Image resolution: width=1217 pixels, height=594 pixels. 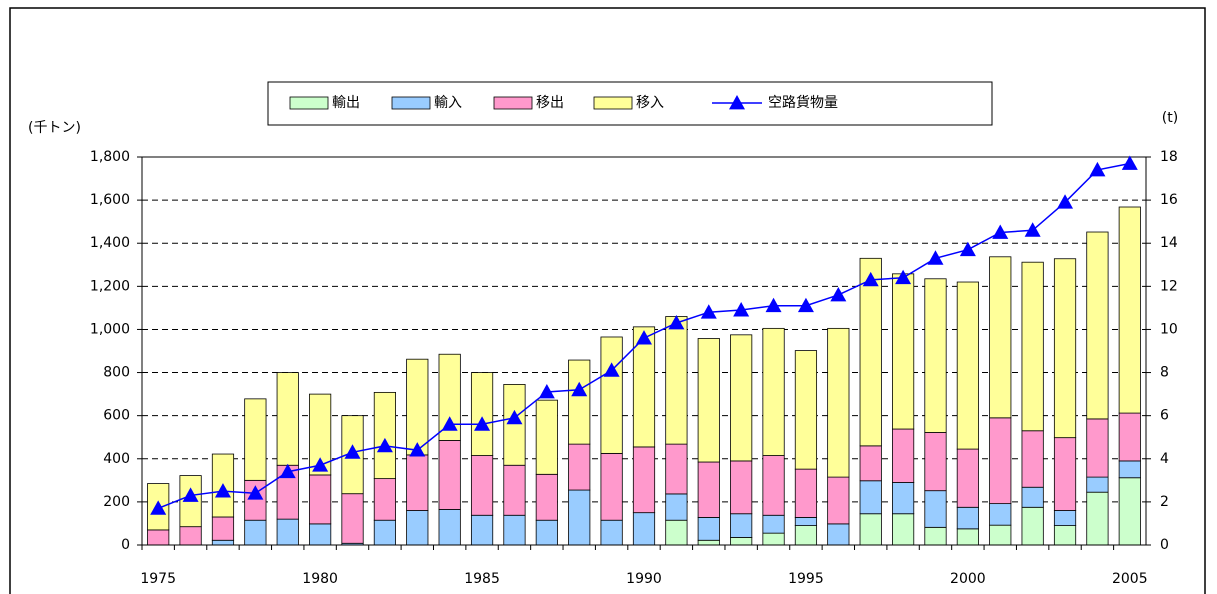 I want to click on y2-tick-label: 4, so click(x=1164, y=459).